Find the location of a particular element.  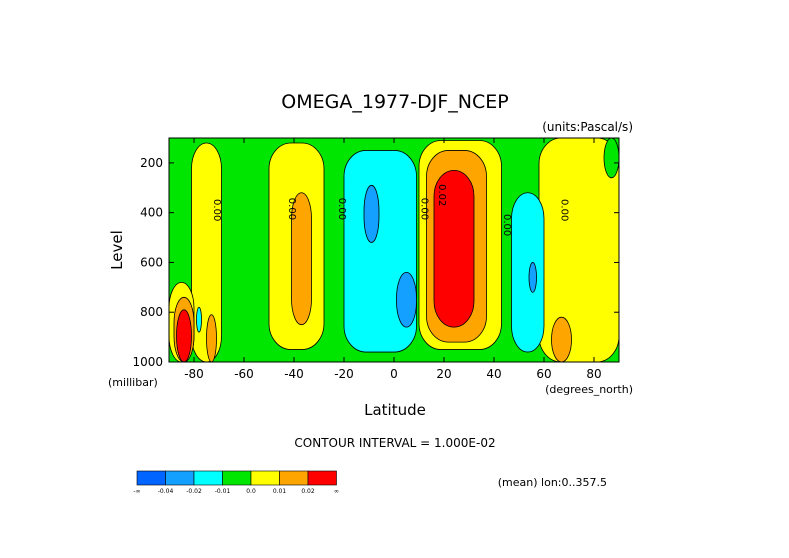

y-tick-label-0: 200 is located at coordinates (151, 163).